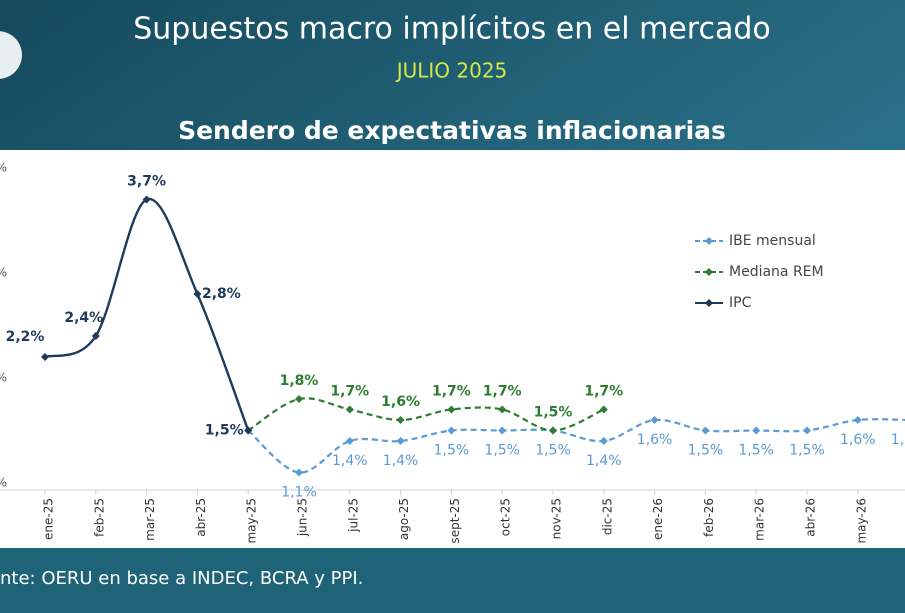  Describe the element at coordinates (557, 518) in the screenshot. I see `x-tick-label: nov-25` at that location.